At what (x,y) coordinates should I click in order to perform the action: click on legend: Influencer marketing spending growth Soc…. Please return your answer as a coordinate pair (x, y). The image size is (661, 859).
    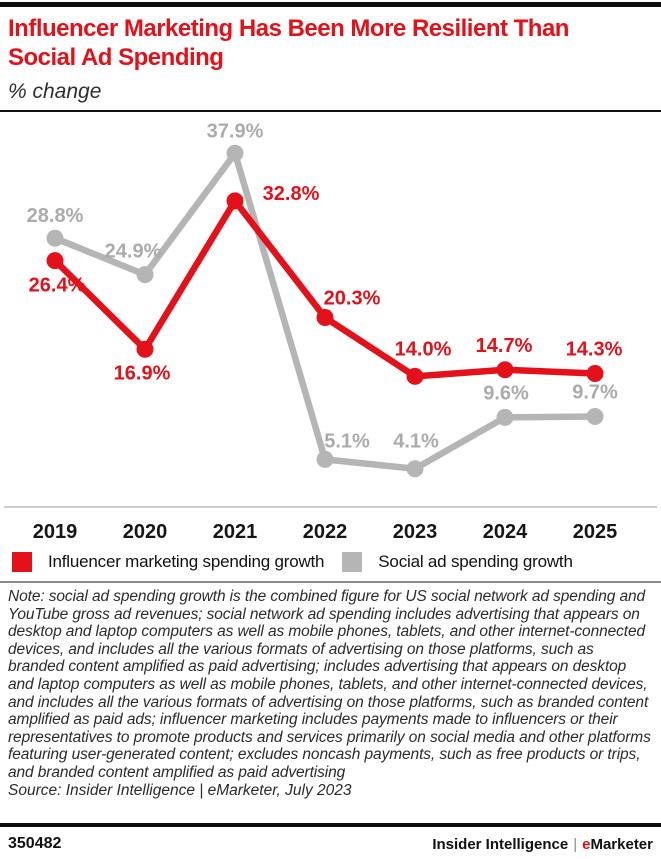
    Looking at the image, I should click on (336, 562).